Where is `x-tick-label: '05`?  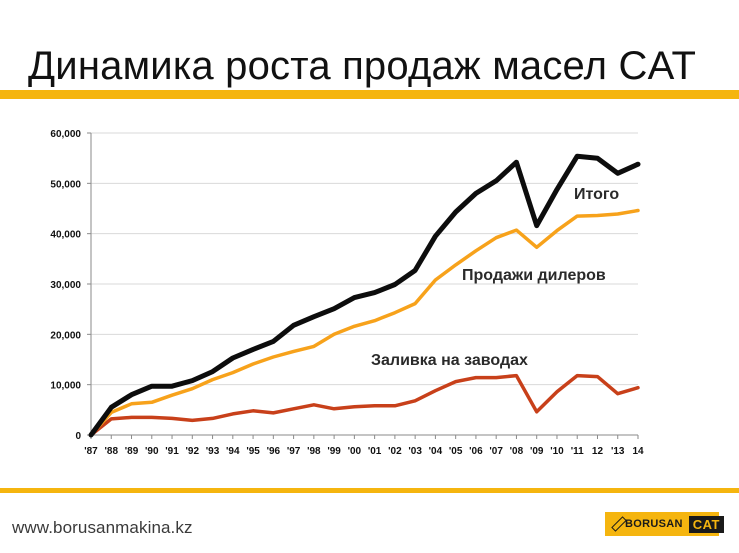
x-tick-label: '05 is located at coordinates (456, 451).